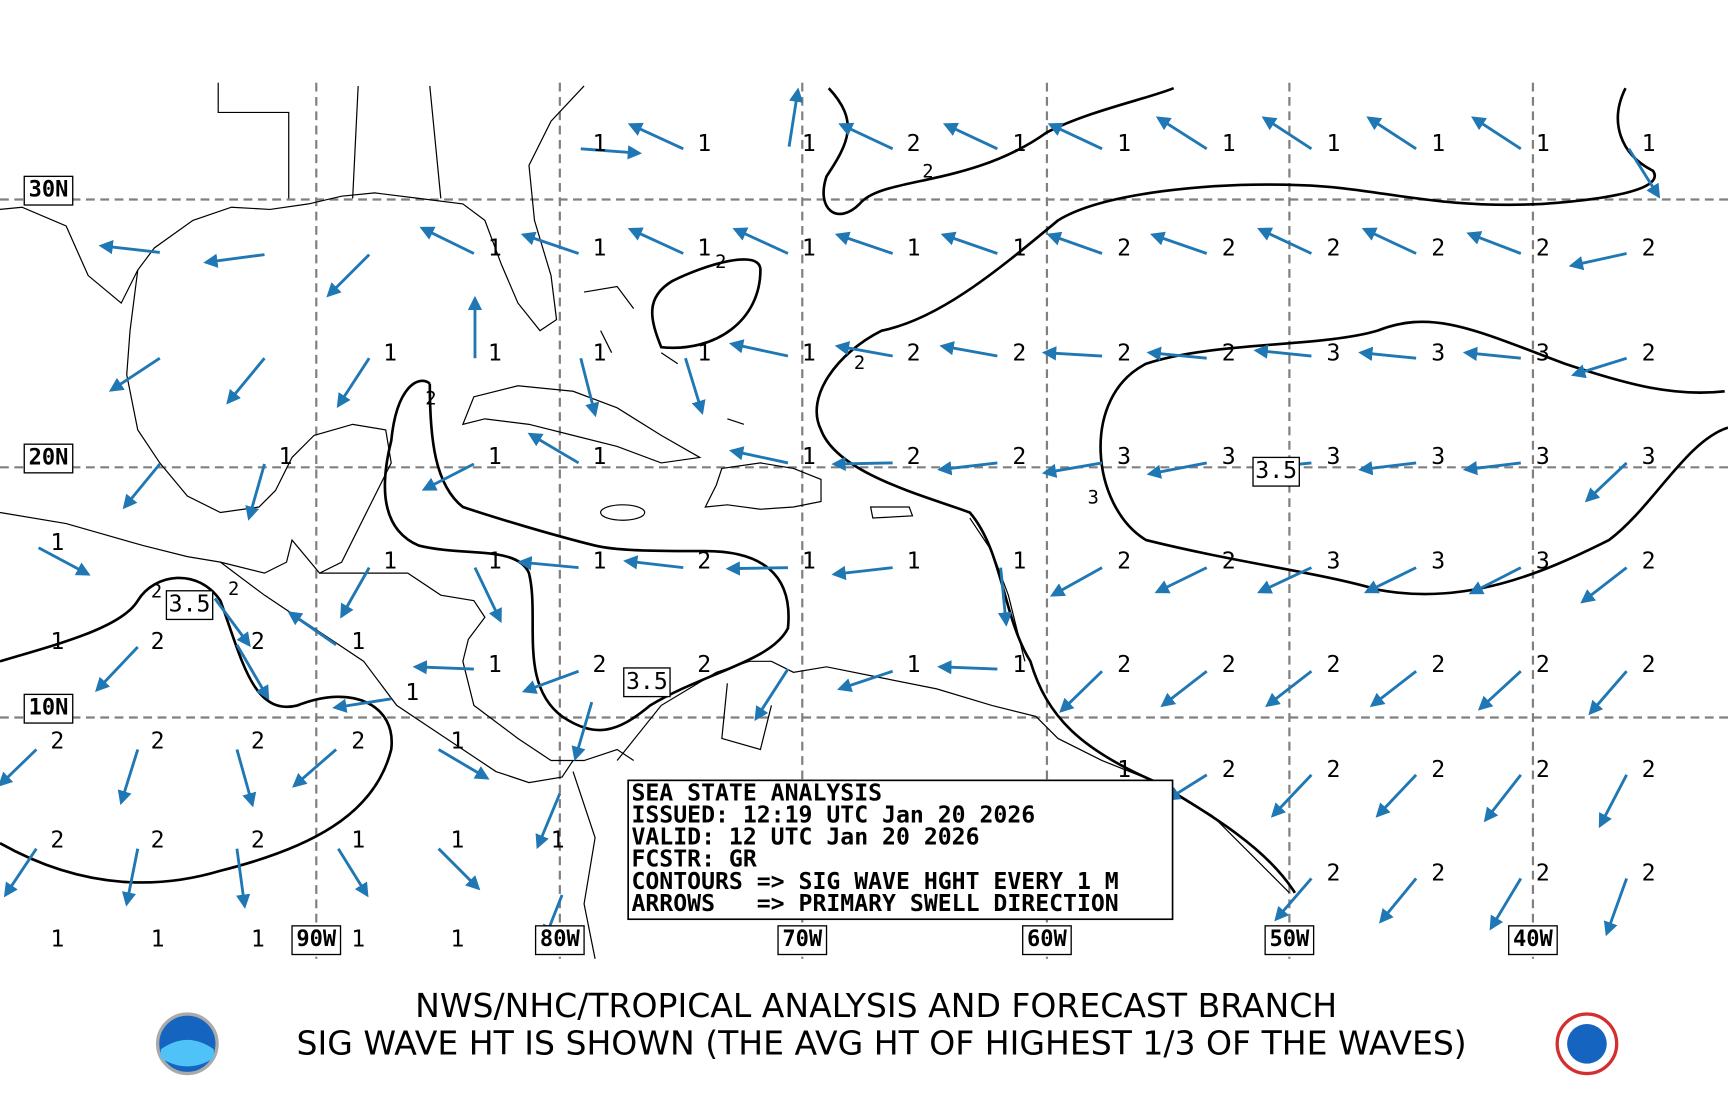 The height and width of the screenshot is (1100, 1728). What do you see at coordinates (1093, 498) in the screenshot?
I see `contour-label: 3` at bounding box center [1093, 498].